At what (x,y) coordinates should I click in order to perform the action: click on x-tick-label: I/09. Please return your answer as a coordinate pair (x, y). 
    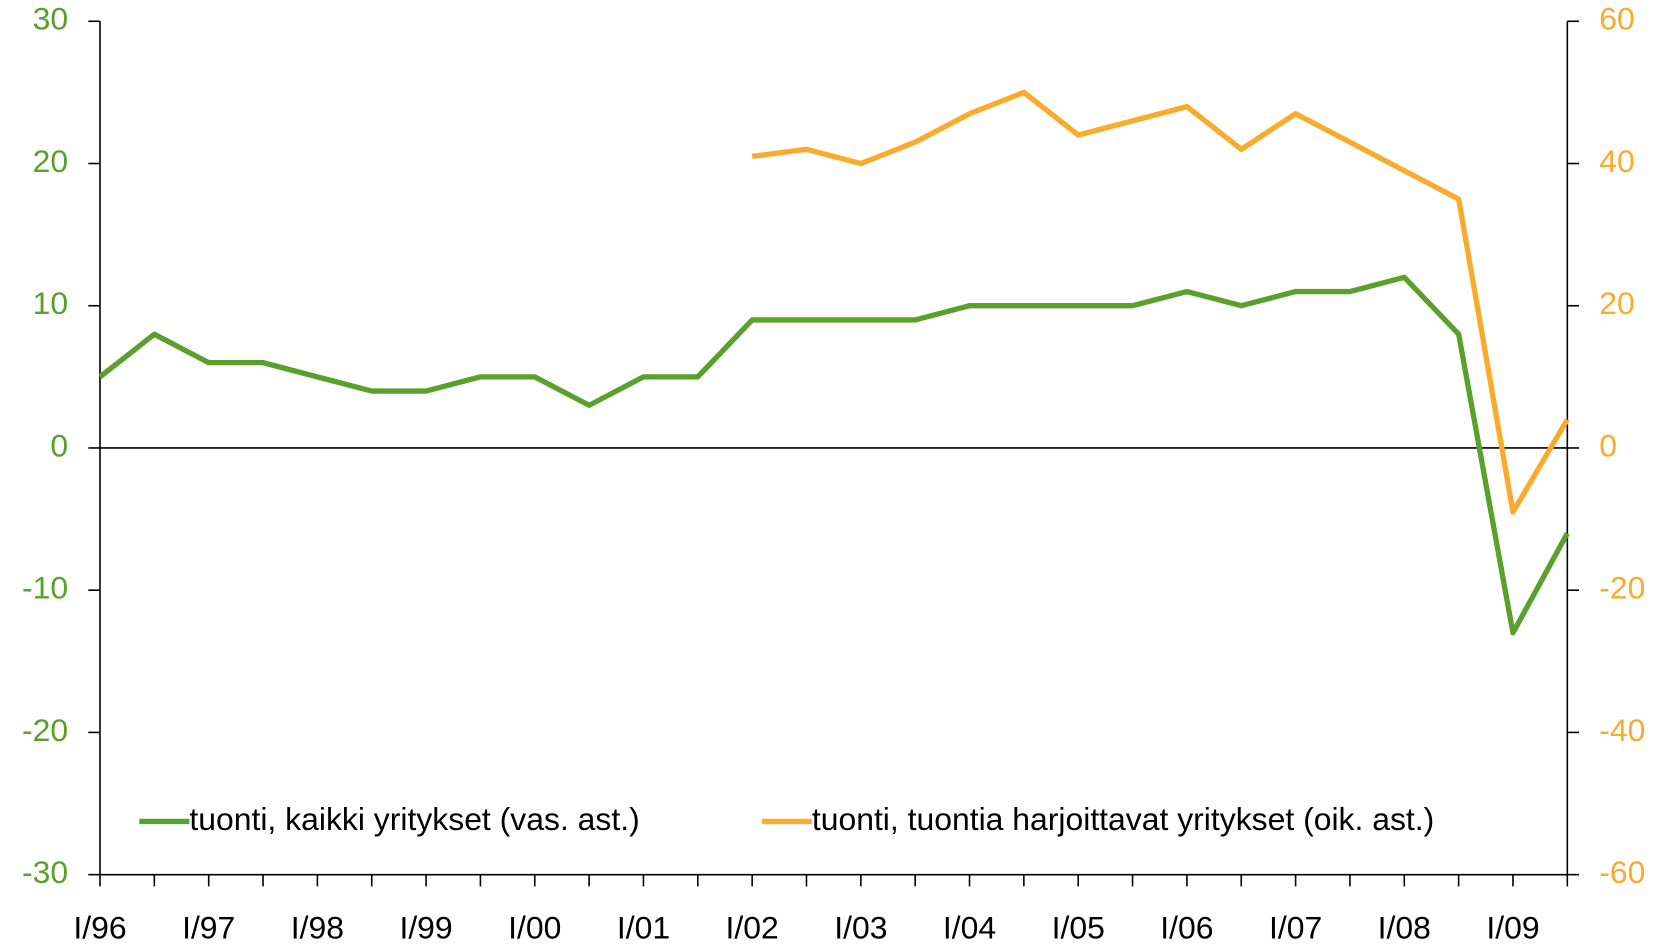
    Looking at the image, I should click on (1512, 927).